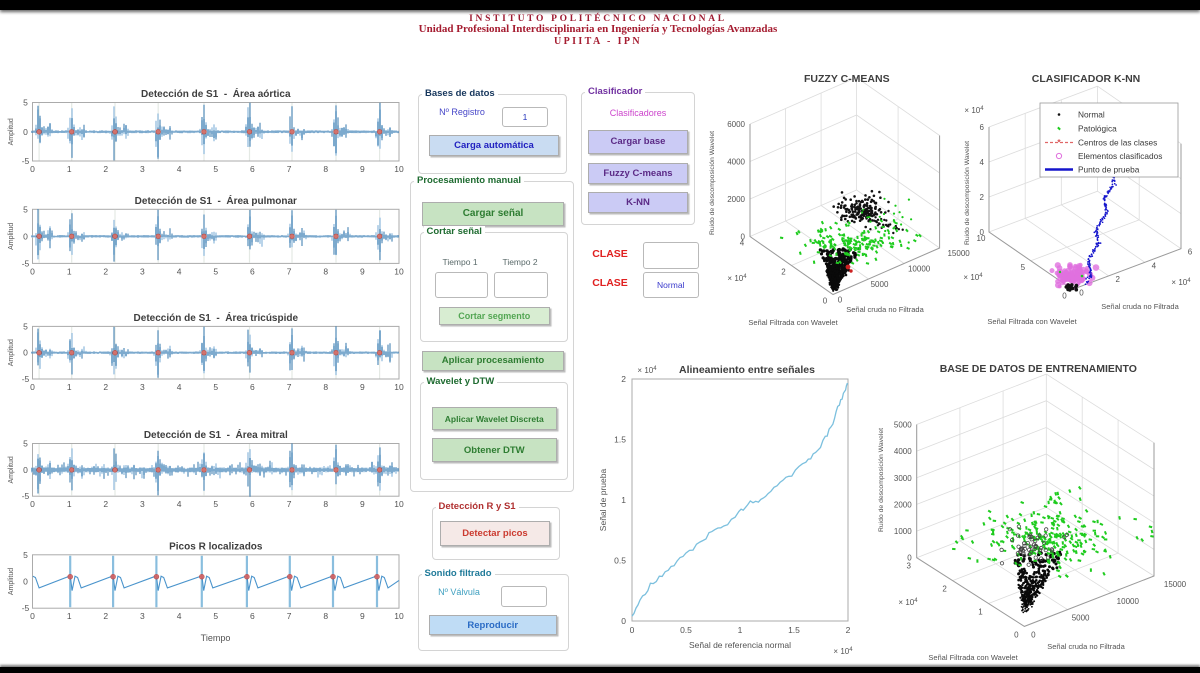 The image size is (1200, 673). I want to click on svg-text: 3, so click(142, 616).